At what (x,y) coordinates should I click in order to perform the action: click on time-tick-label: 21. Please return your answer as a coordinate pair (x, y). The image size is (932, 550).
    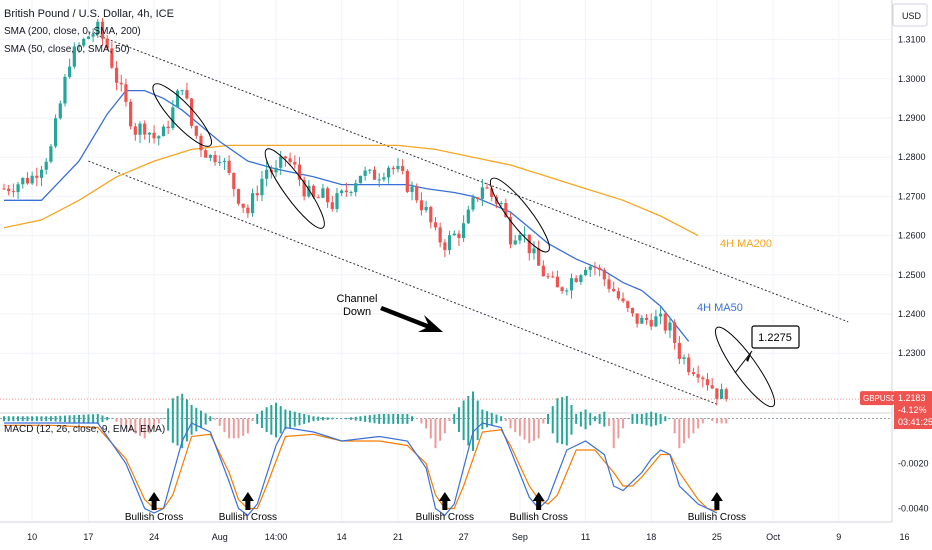
    Looking at the image, I should click on (398, 537).